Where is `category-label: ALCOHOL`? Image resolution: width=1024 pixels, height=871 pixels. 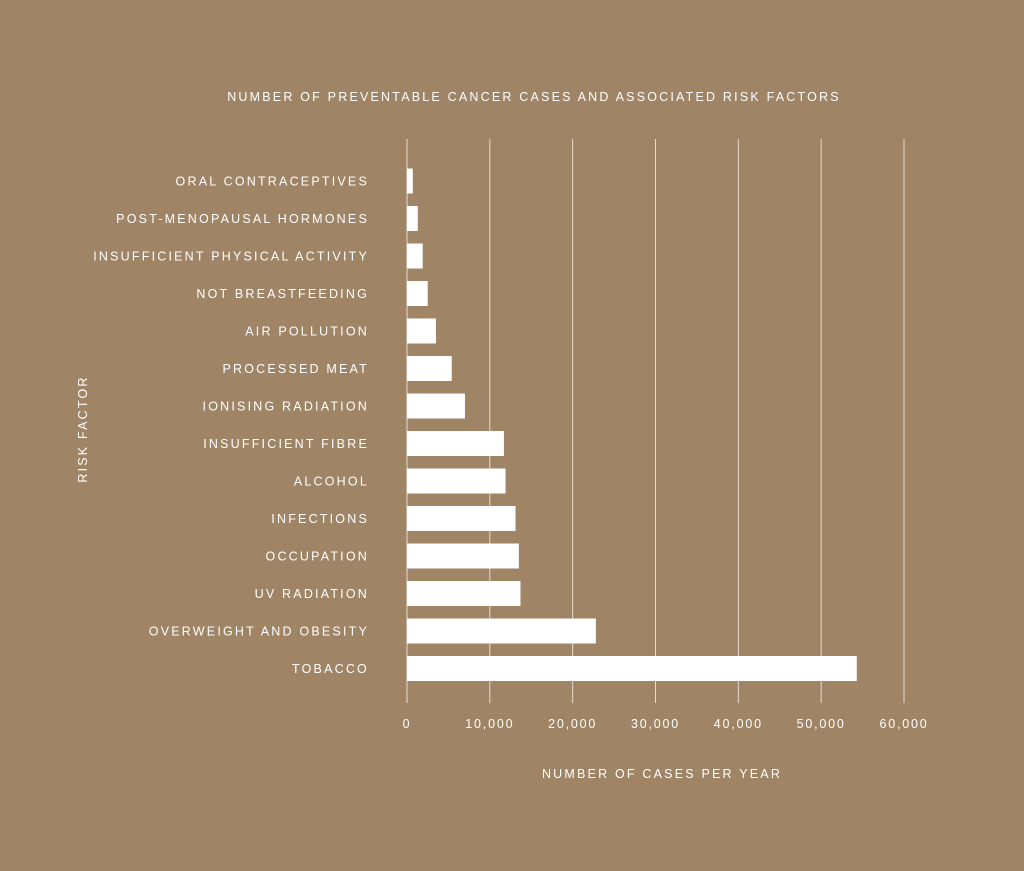
category-label: ALCOHOL is located at coordinates (331, 482).